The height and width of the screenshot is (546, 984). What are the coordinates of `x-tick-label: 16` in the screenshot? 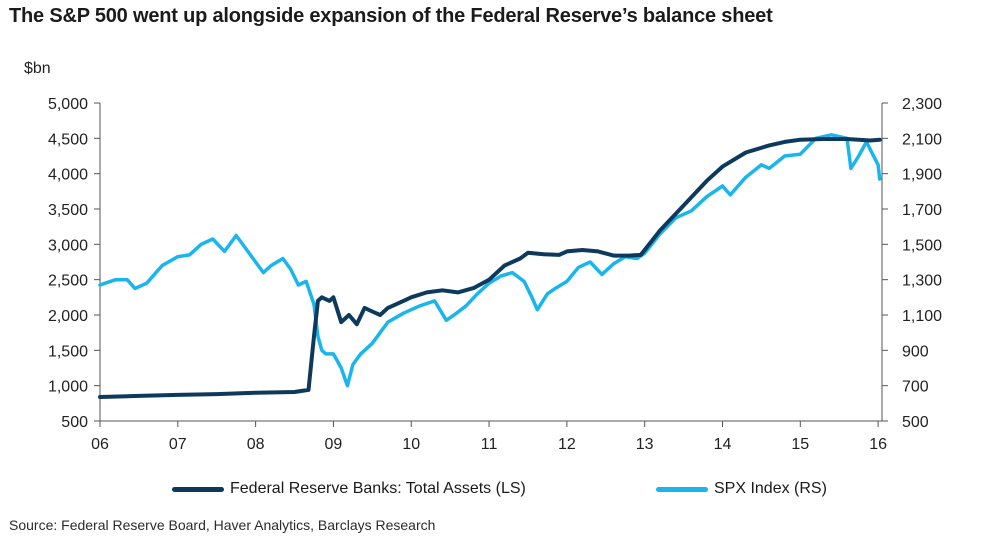 It's located at (878, 444).